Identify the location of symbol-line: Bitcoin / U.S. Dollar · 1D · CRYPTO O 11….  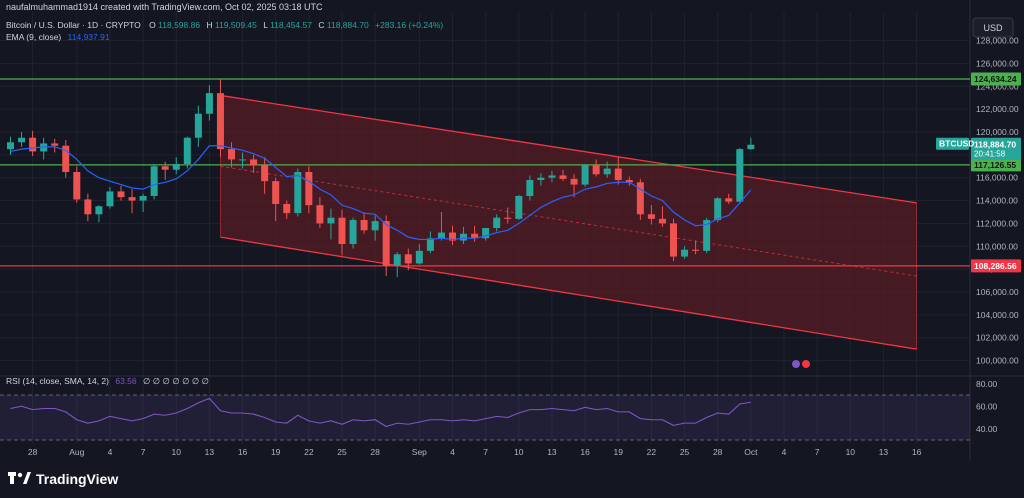
(224, 25).